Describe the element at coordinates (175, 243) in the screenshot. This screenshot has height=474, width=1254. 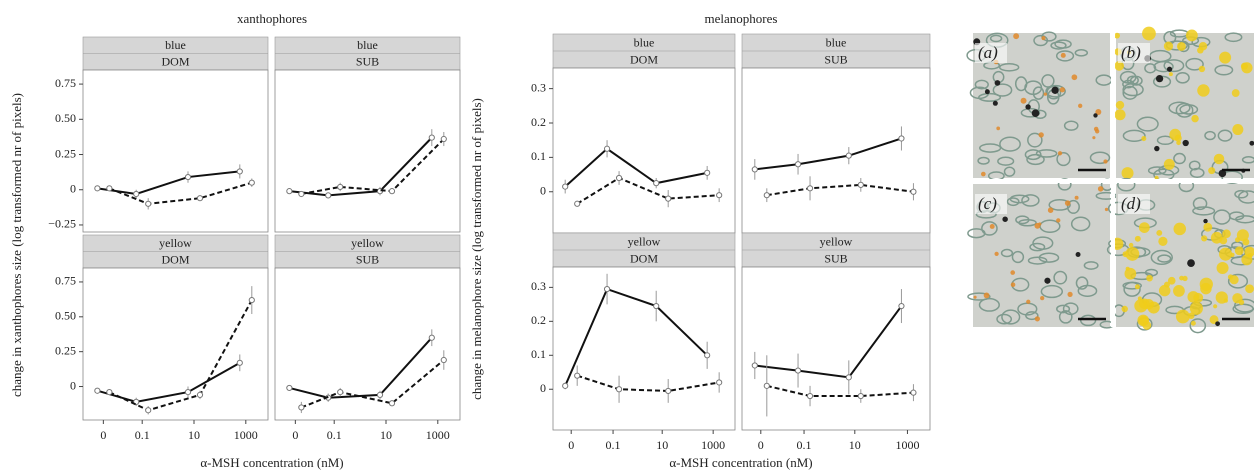
I see `strip-label: yellow` at that location.